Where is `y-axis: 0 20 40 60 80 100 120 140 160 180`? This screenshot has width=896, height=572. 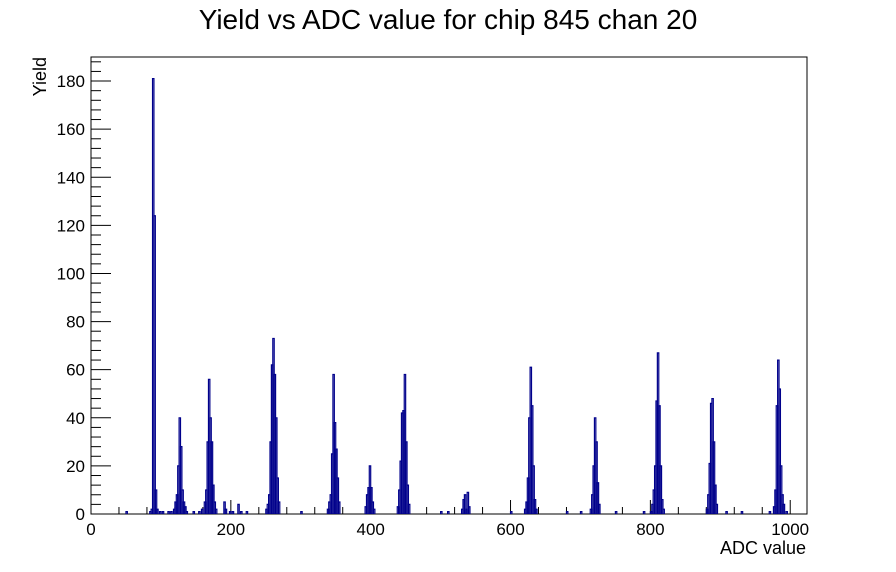 y-axis: 0 20 40 60 80 100 120 140 160 180 is located at coordinates (84, 292).